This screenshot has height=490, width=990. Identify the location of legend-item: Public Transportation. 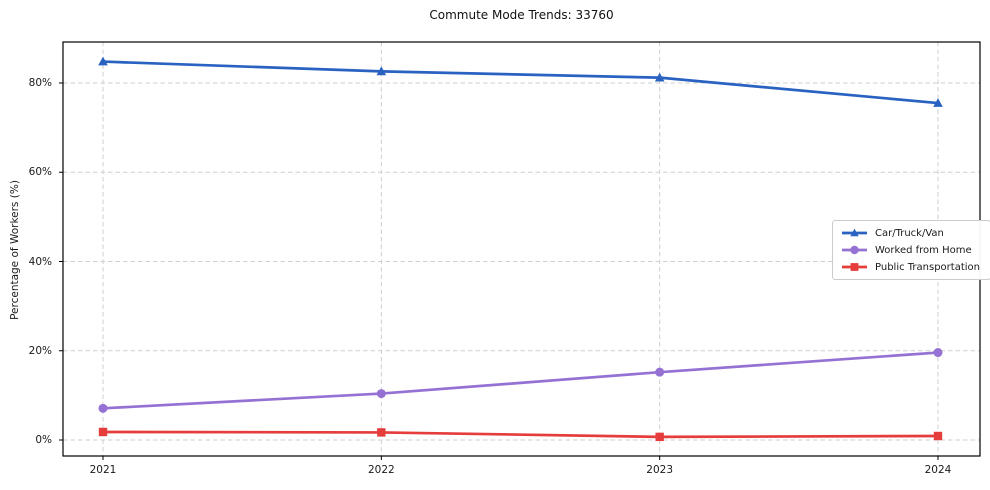
(910, 267).